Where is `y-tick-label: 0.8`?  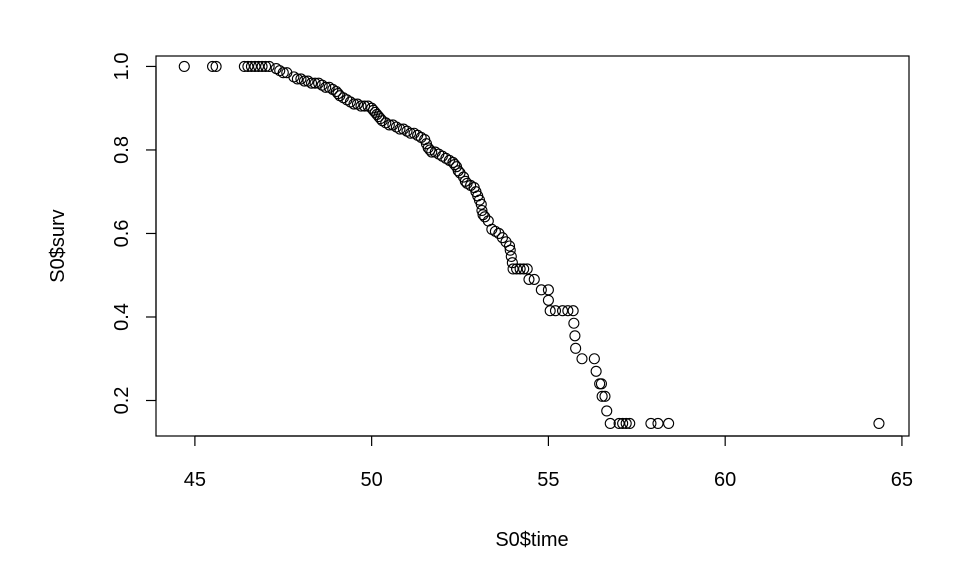
y-tick-label: 0.8 is located at coordinates (122, 150).